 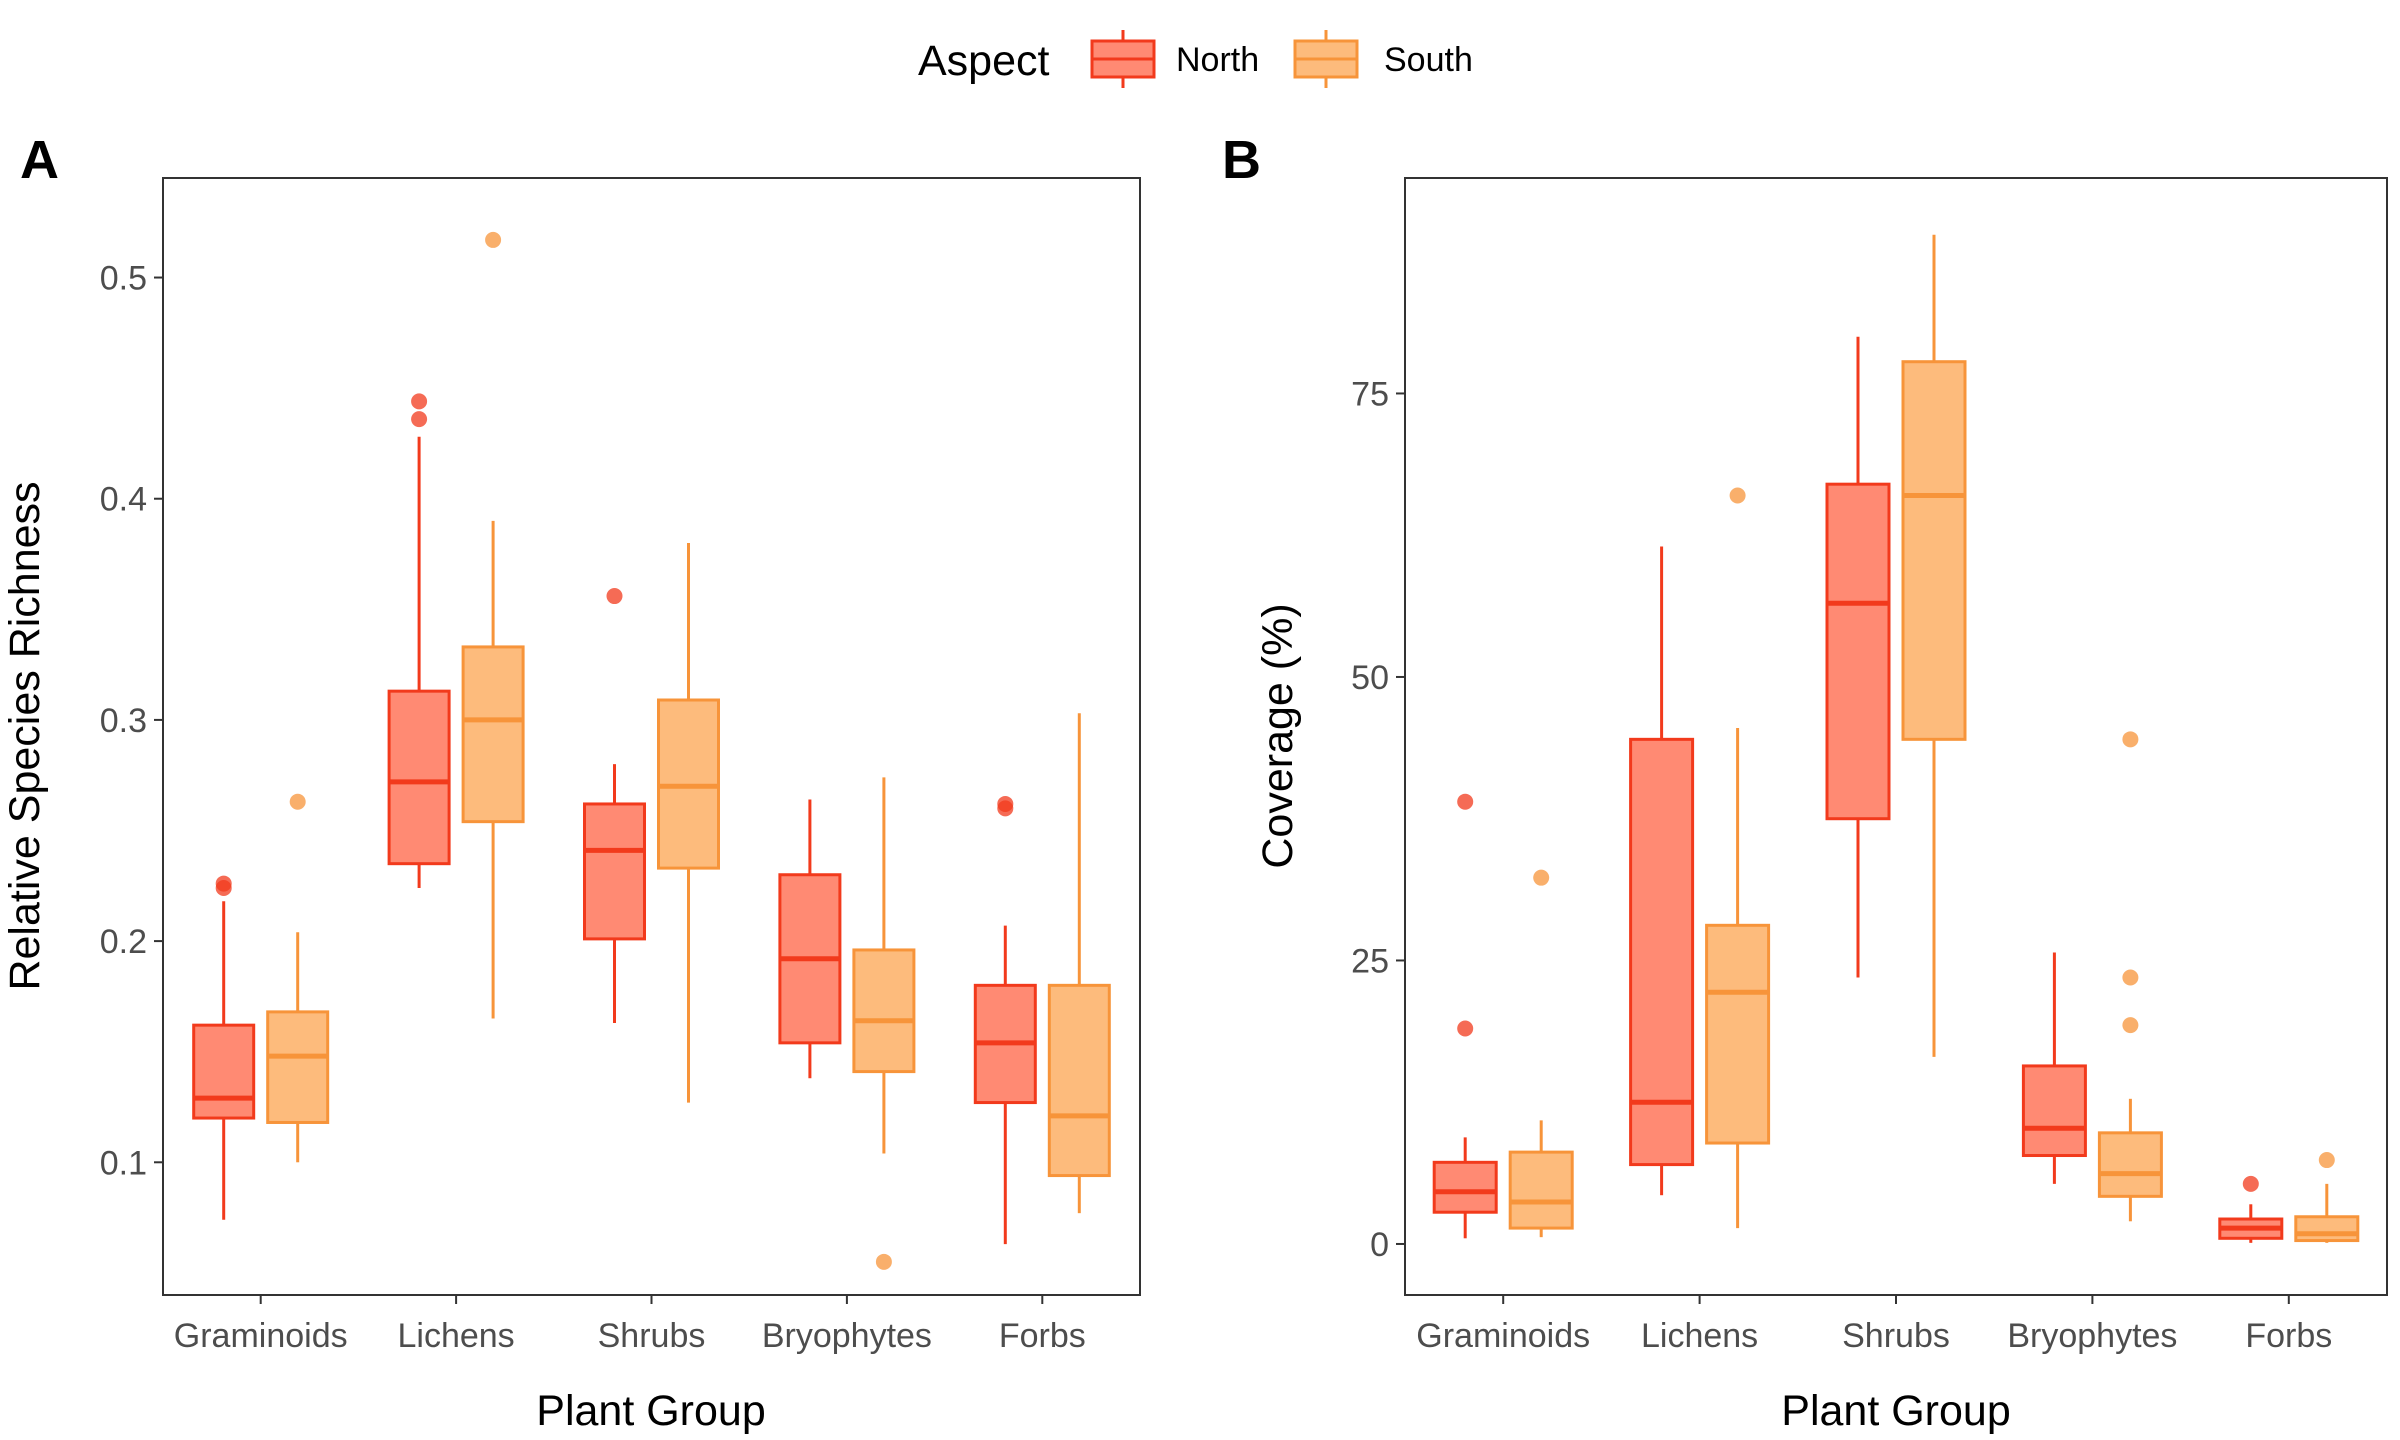 I want to click on panel-a-tag: A, so click(x=39, y=160).